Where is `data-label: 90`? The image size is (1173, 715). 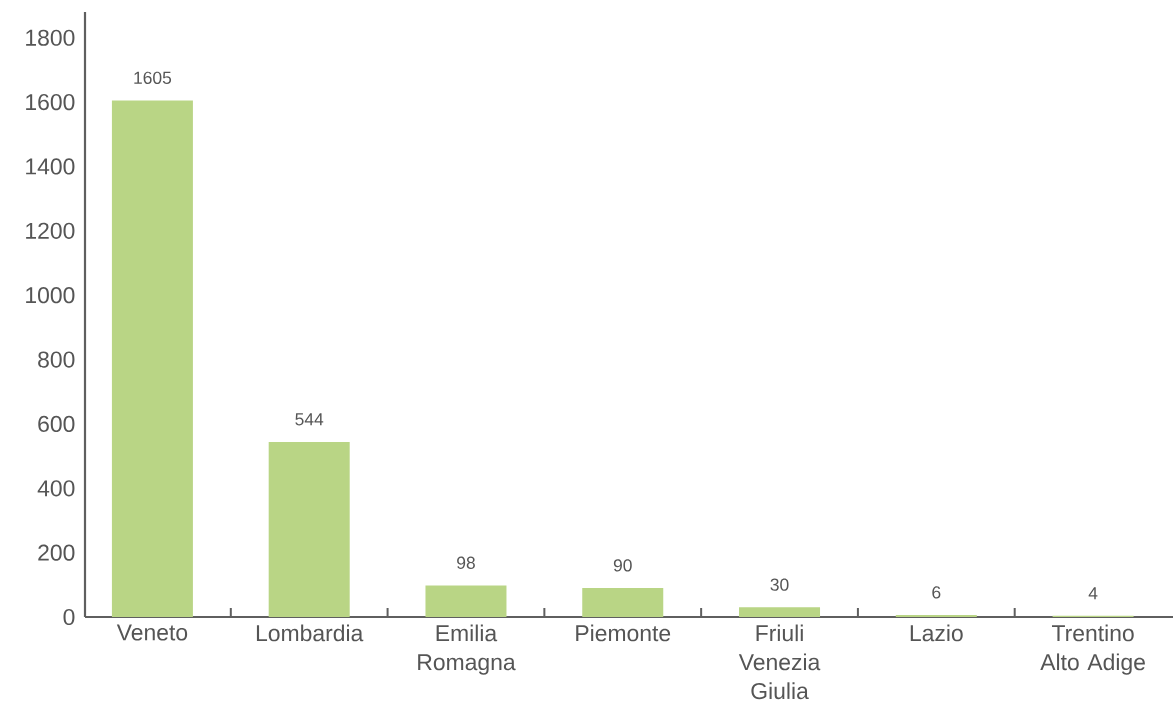 data-label: 90 is located at coordinates (622, 565).